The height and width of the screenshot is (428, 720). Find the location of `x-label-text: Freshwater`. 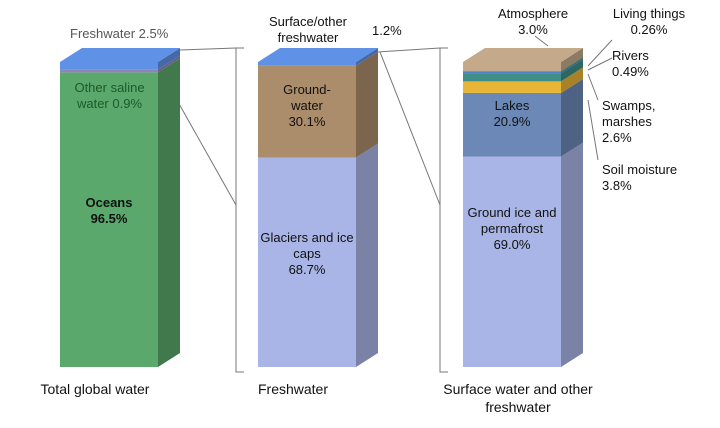

x-label-text: Freshwater is located at coordinates (293, 389).